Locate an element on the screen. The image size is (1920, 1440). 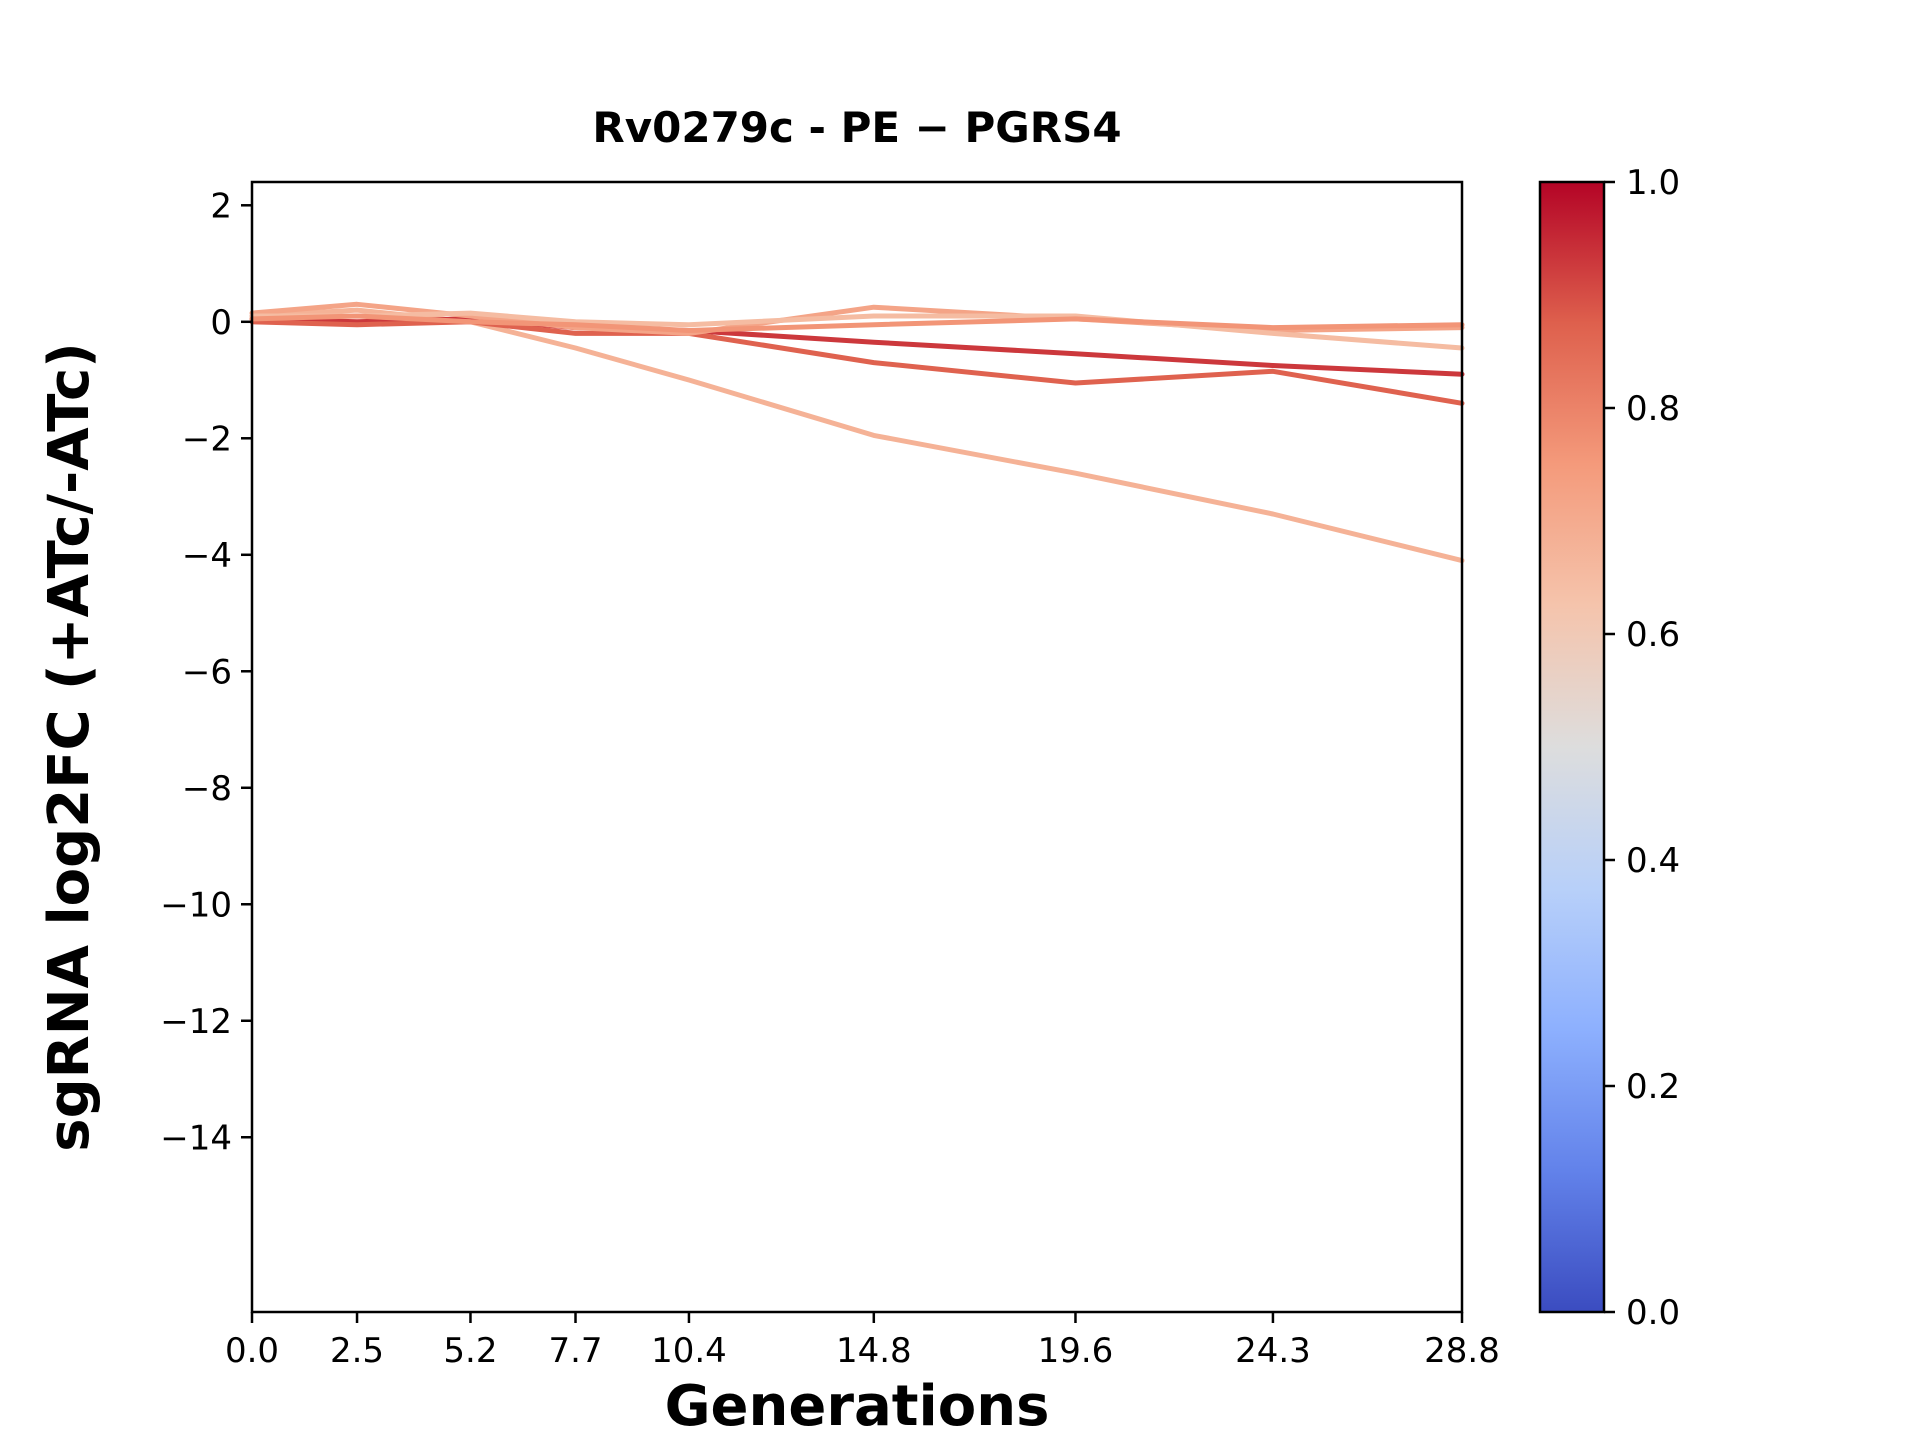
colorbar-layer: 0.0 0.2 0.4 0.6 0.8 1.0 is located at coordinates (1609, 748).